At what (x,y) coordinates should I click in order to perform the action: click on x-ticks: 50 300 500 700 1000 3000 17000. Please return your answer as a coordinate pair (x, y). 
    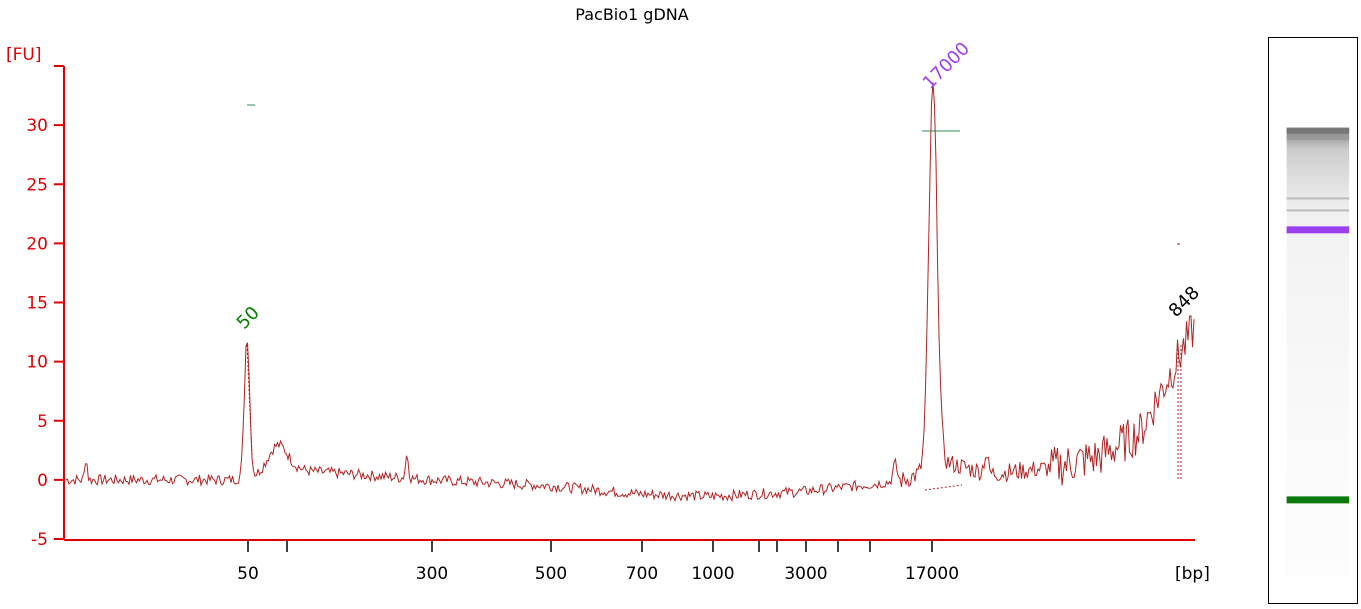
    Looking at the image, I should click on (598, 562).